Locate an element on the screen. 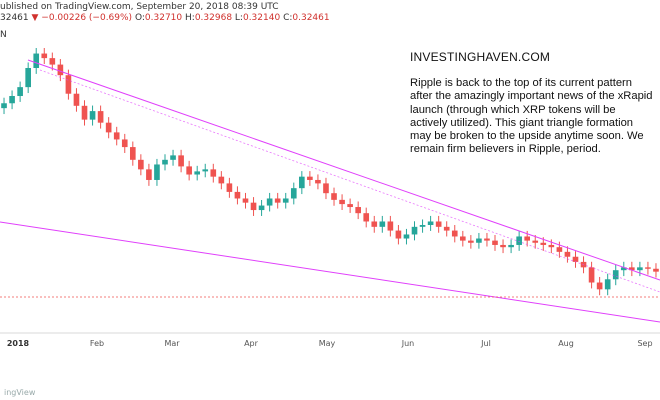 This screenshot has height=400, width=660. x-axis-ticks: 2018 Feb Mar Apr May Jun Jul Aug Sep is located at coordinates (330, 343).